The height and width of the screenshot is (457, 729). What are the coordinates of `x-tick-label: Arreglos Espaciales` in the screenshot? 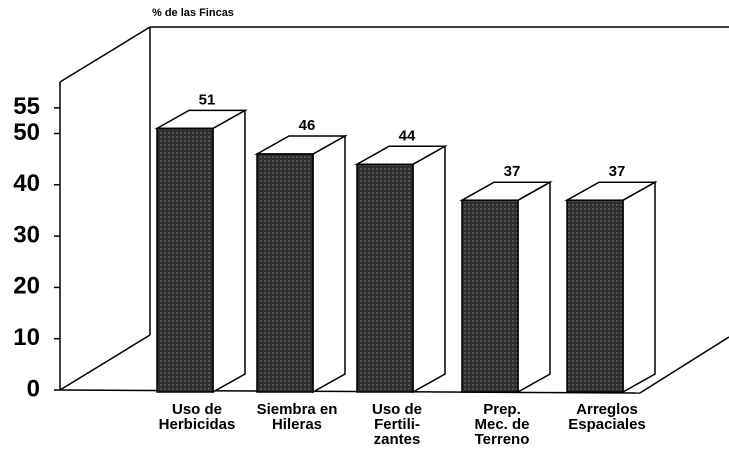 It's located at (607, 417).